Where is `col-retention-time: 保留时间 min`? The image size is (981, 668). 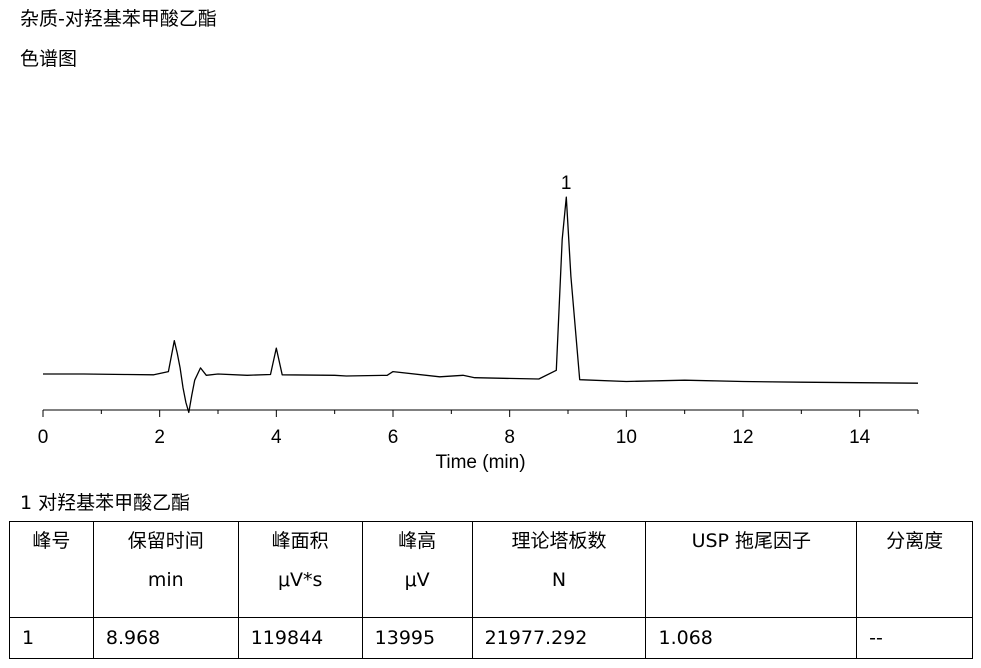 col-retention-time: 保留时间 min is located at coordinates (165, 569).